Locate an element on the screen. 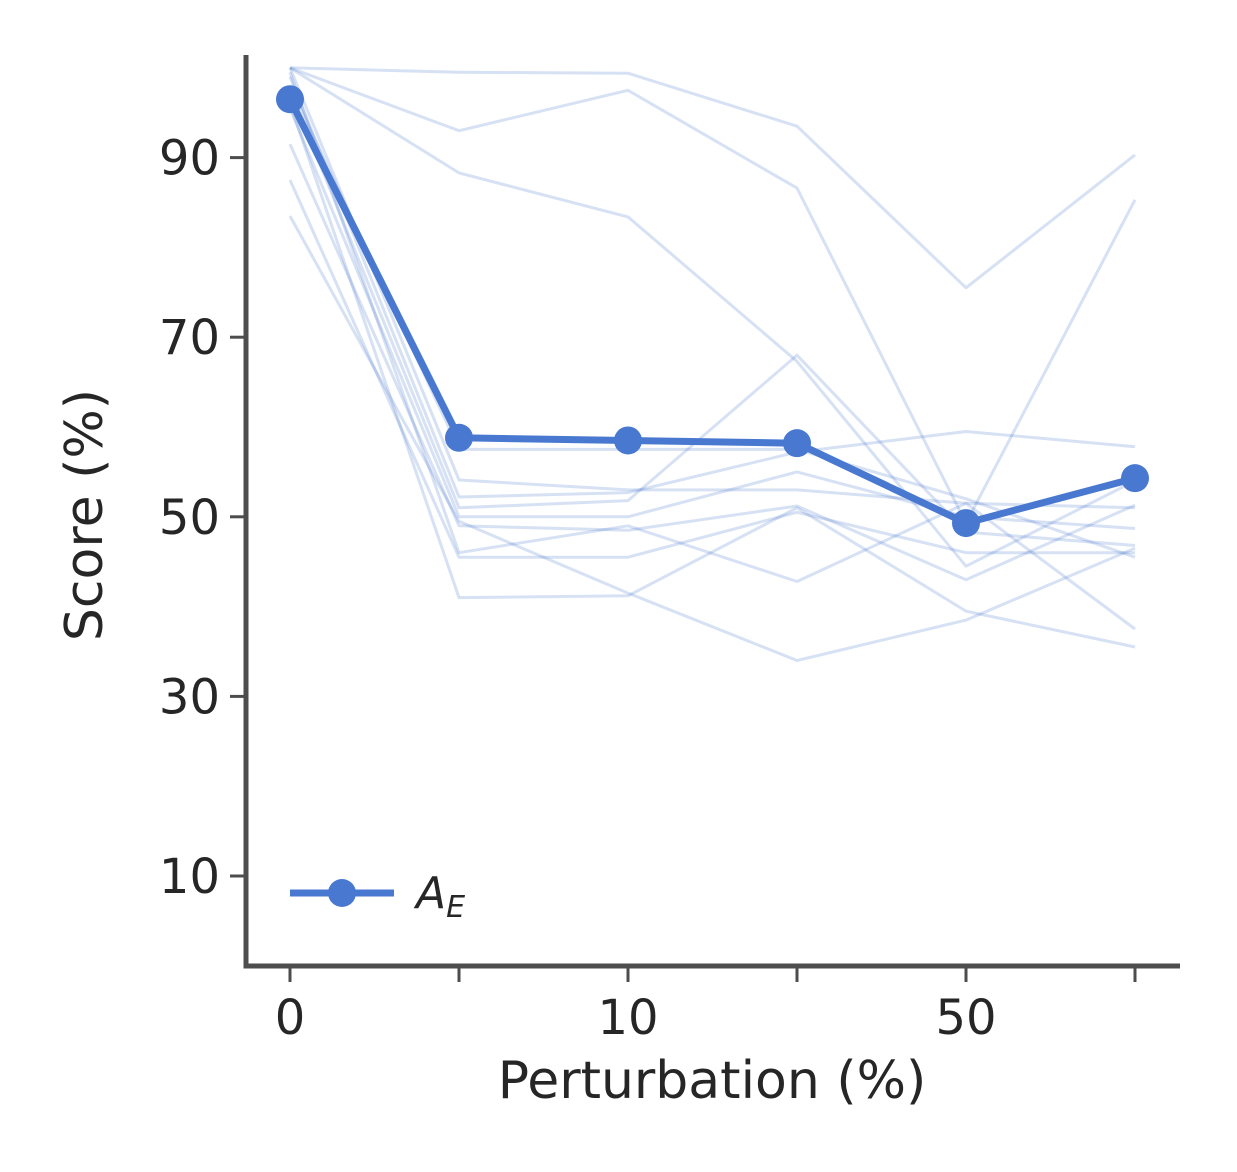  y-tick-label: 30 is located at coordinates (189, 697).